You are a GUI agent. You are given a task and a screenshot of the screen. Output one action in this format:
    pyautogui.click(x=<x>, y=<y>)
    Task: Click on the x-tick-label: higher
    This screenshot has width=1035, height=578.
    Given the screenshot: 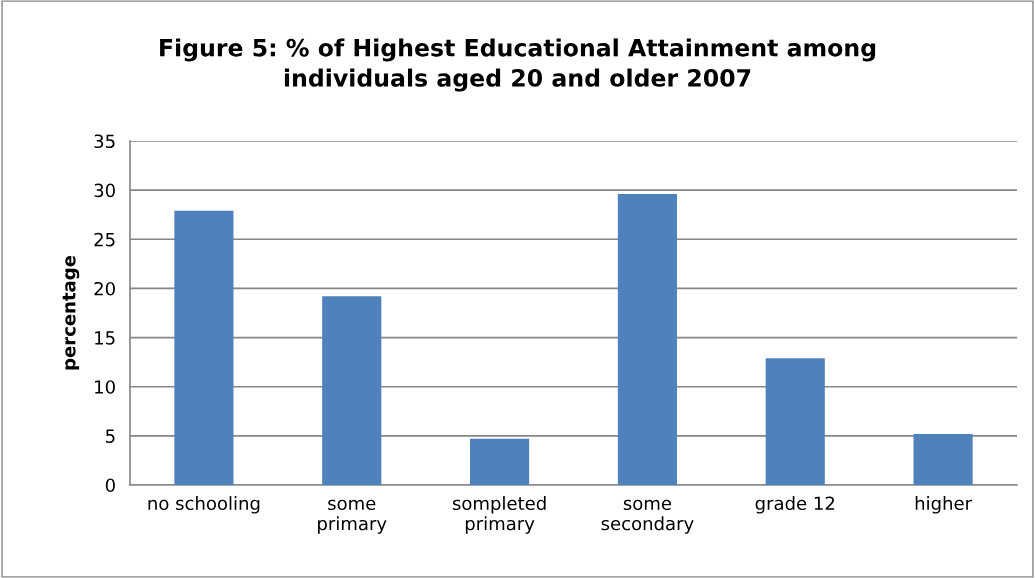 What is the action you would take?
    pyautogui.click(x=944, y=505)
    